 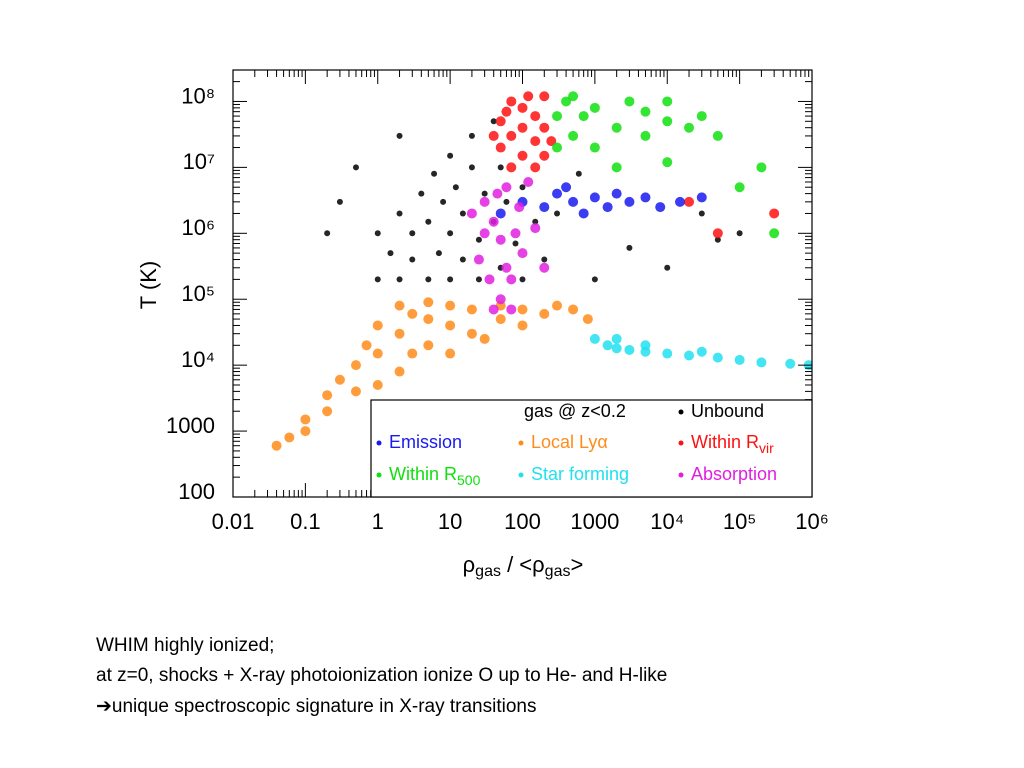 I want to click on legend-label: Unbound, so click(x=727, y=411).